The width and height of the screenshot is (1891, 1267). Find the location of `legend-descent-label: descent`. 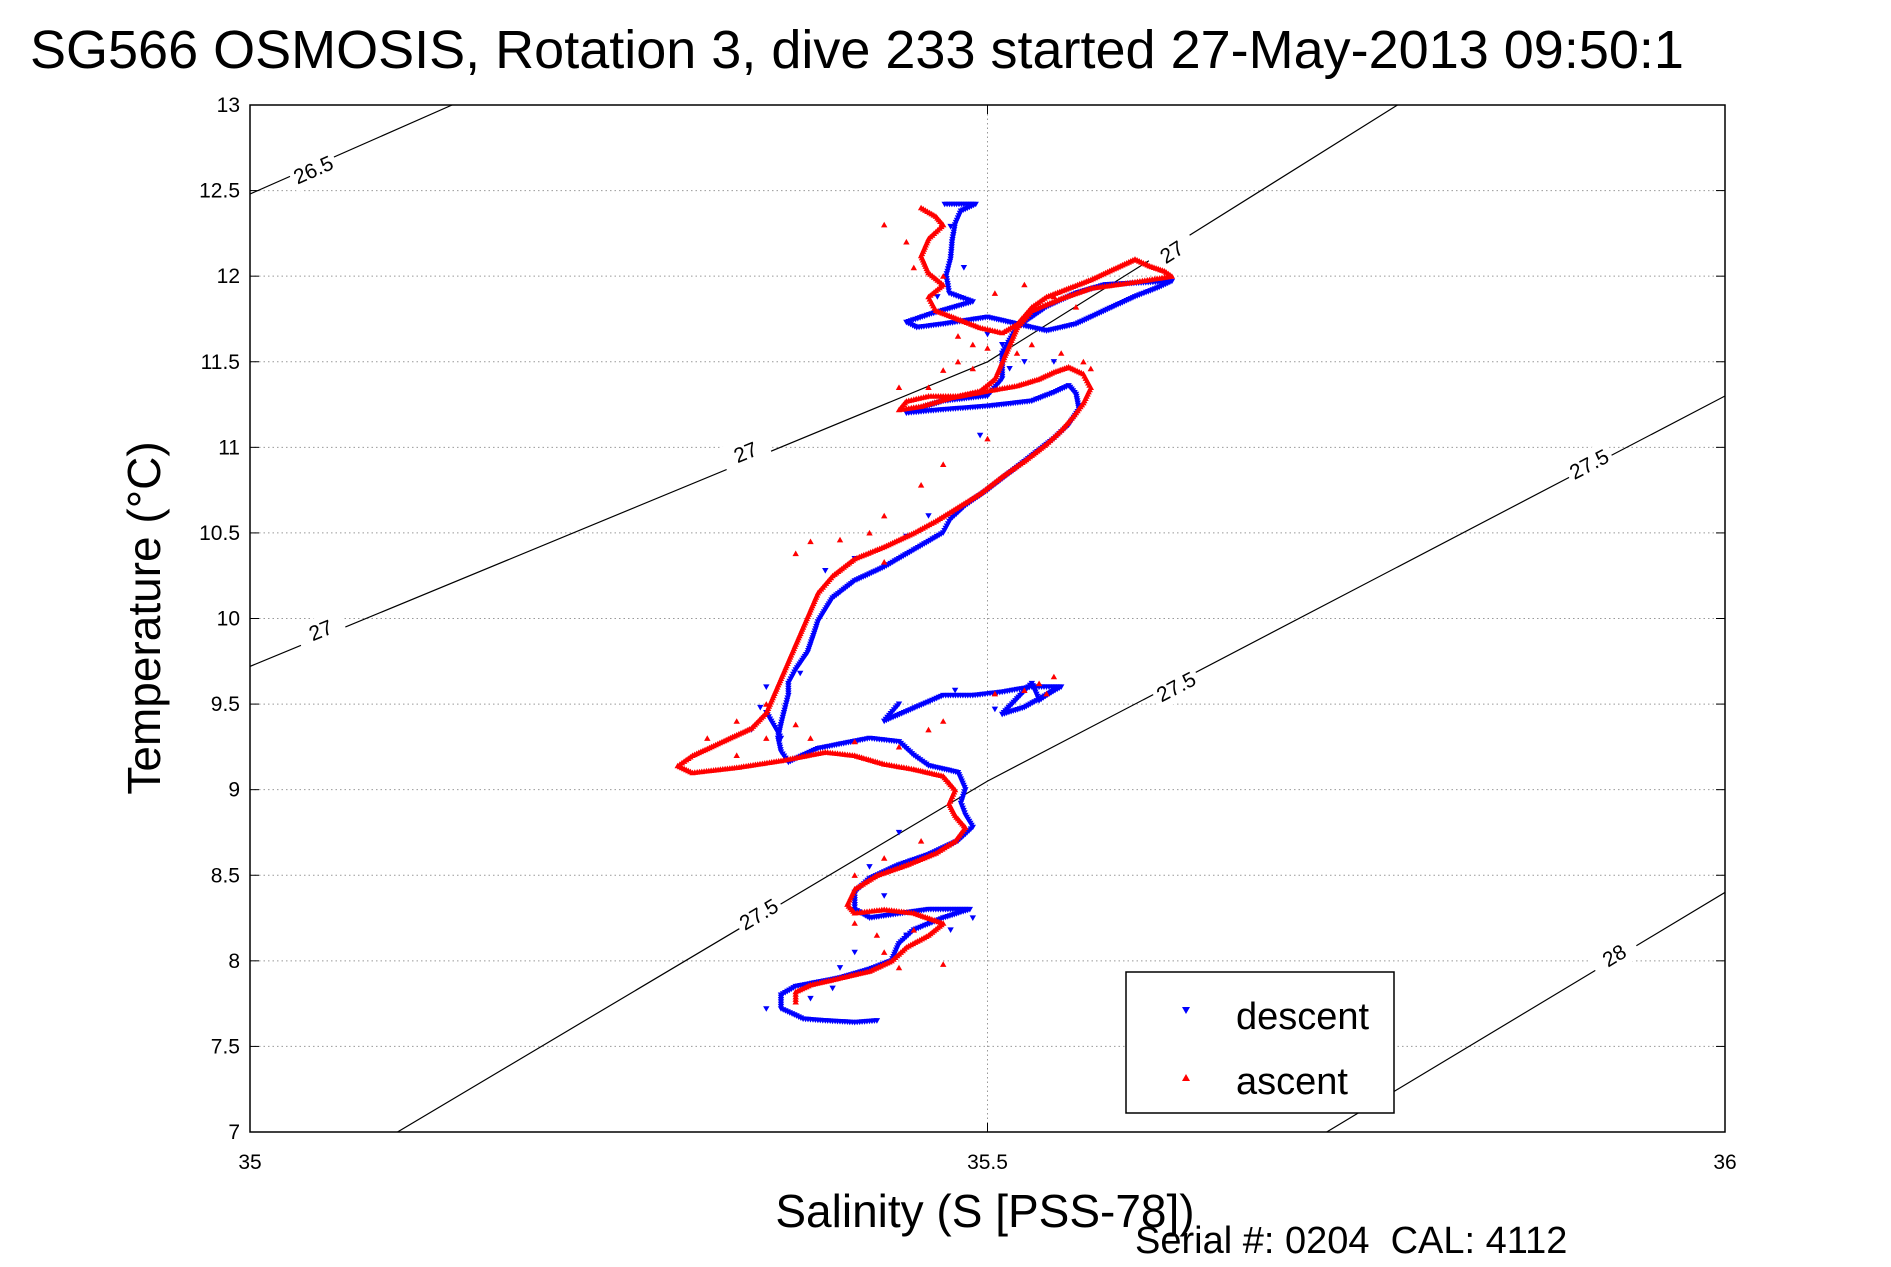

legend-descent-label: descent is located at coordinates (1303, 1017).